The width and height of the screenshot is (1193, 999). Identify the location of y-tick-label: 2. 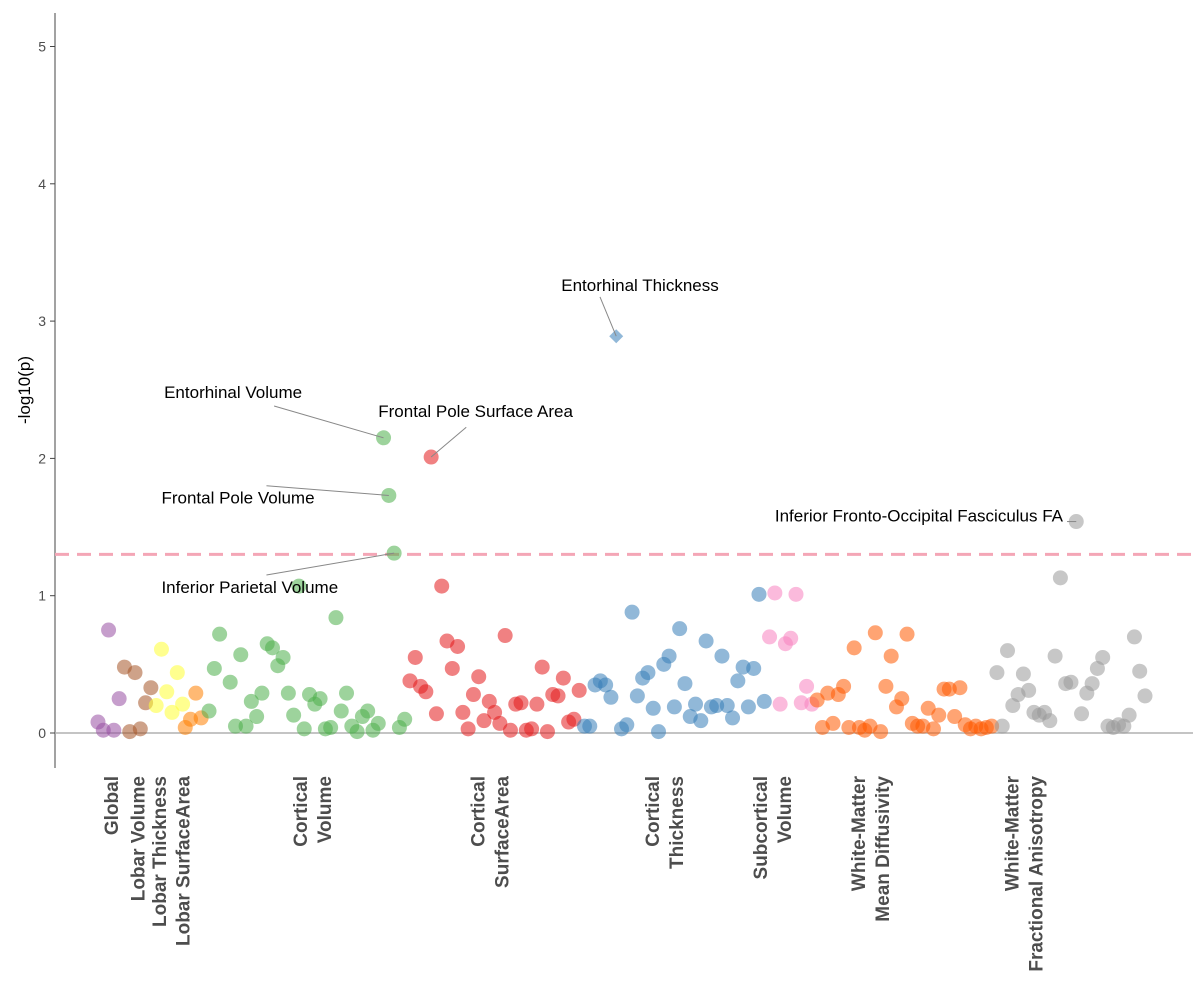
(42, 458).